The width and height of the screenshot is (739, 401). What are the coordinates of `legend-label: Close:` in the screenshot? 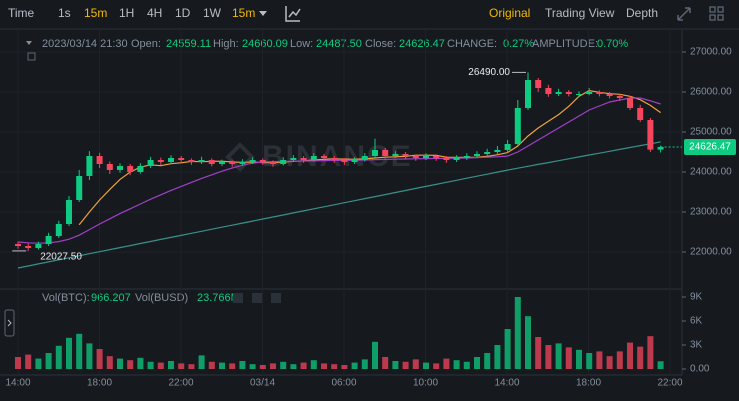 It's located at (380, 44).